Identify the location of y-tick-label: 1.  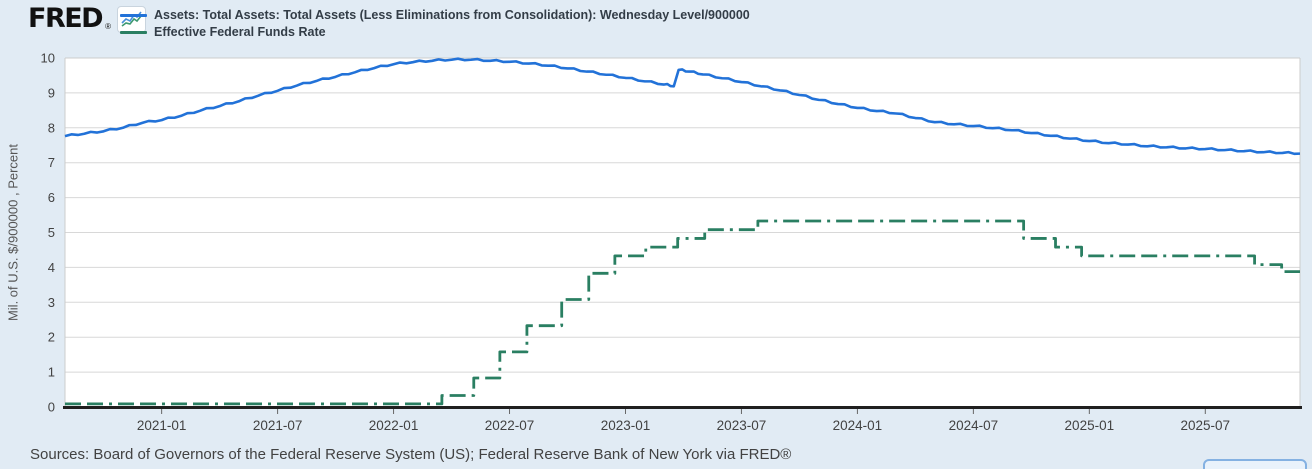
(51, 372).